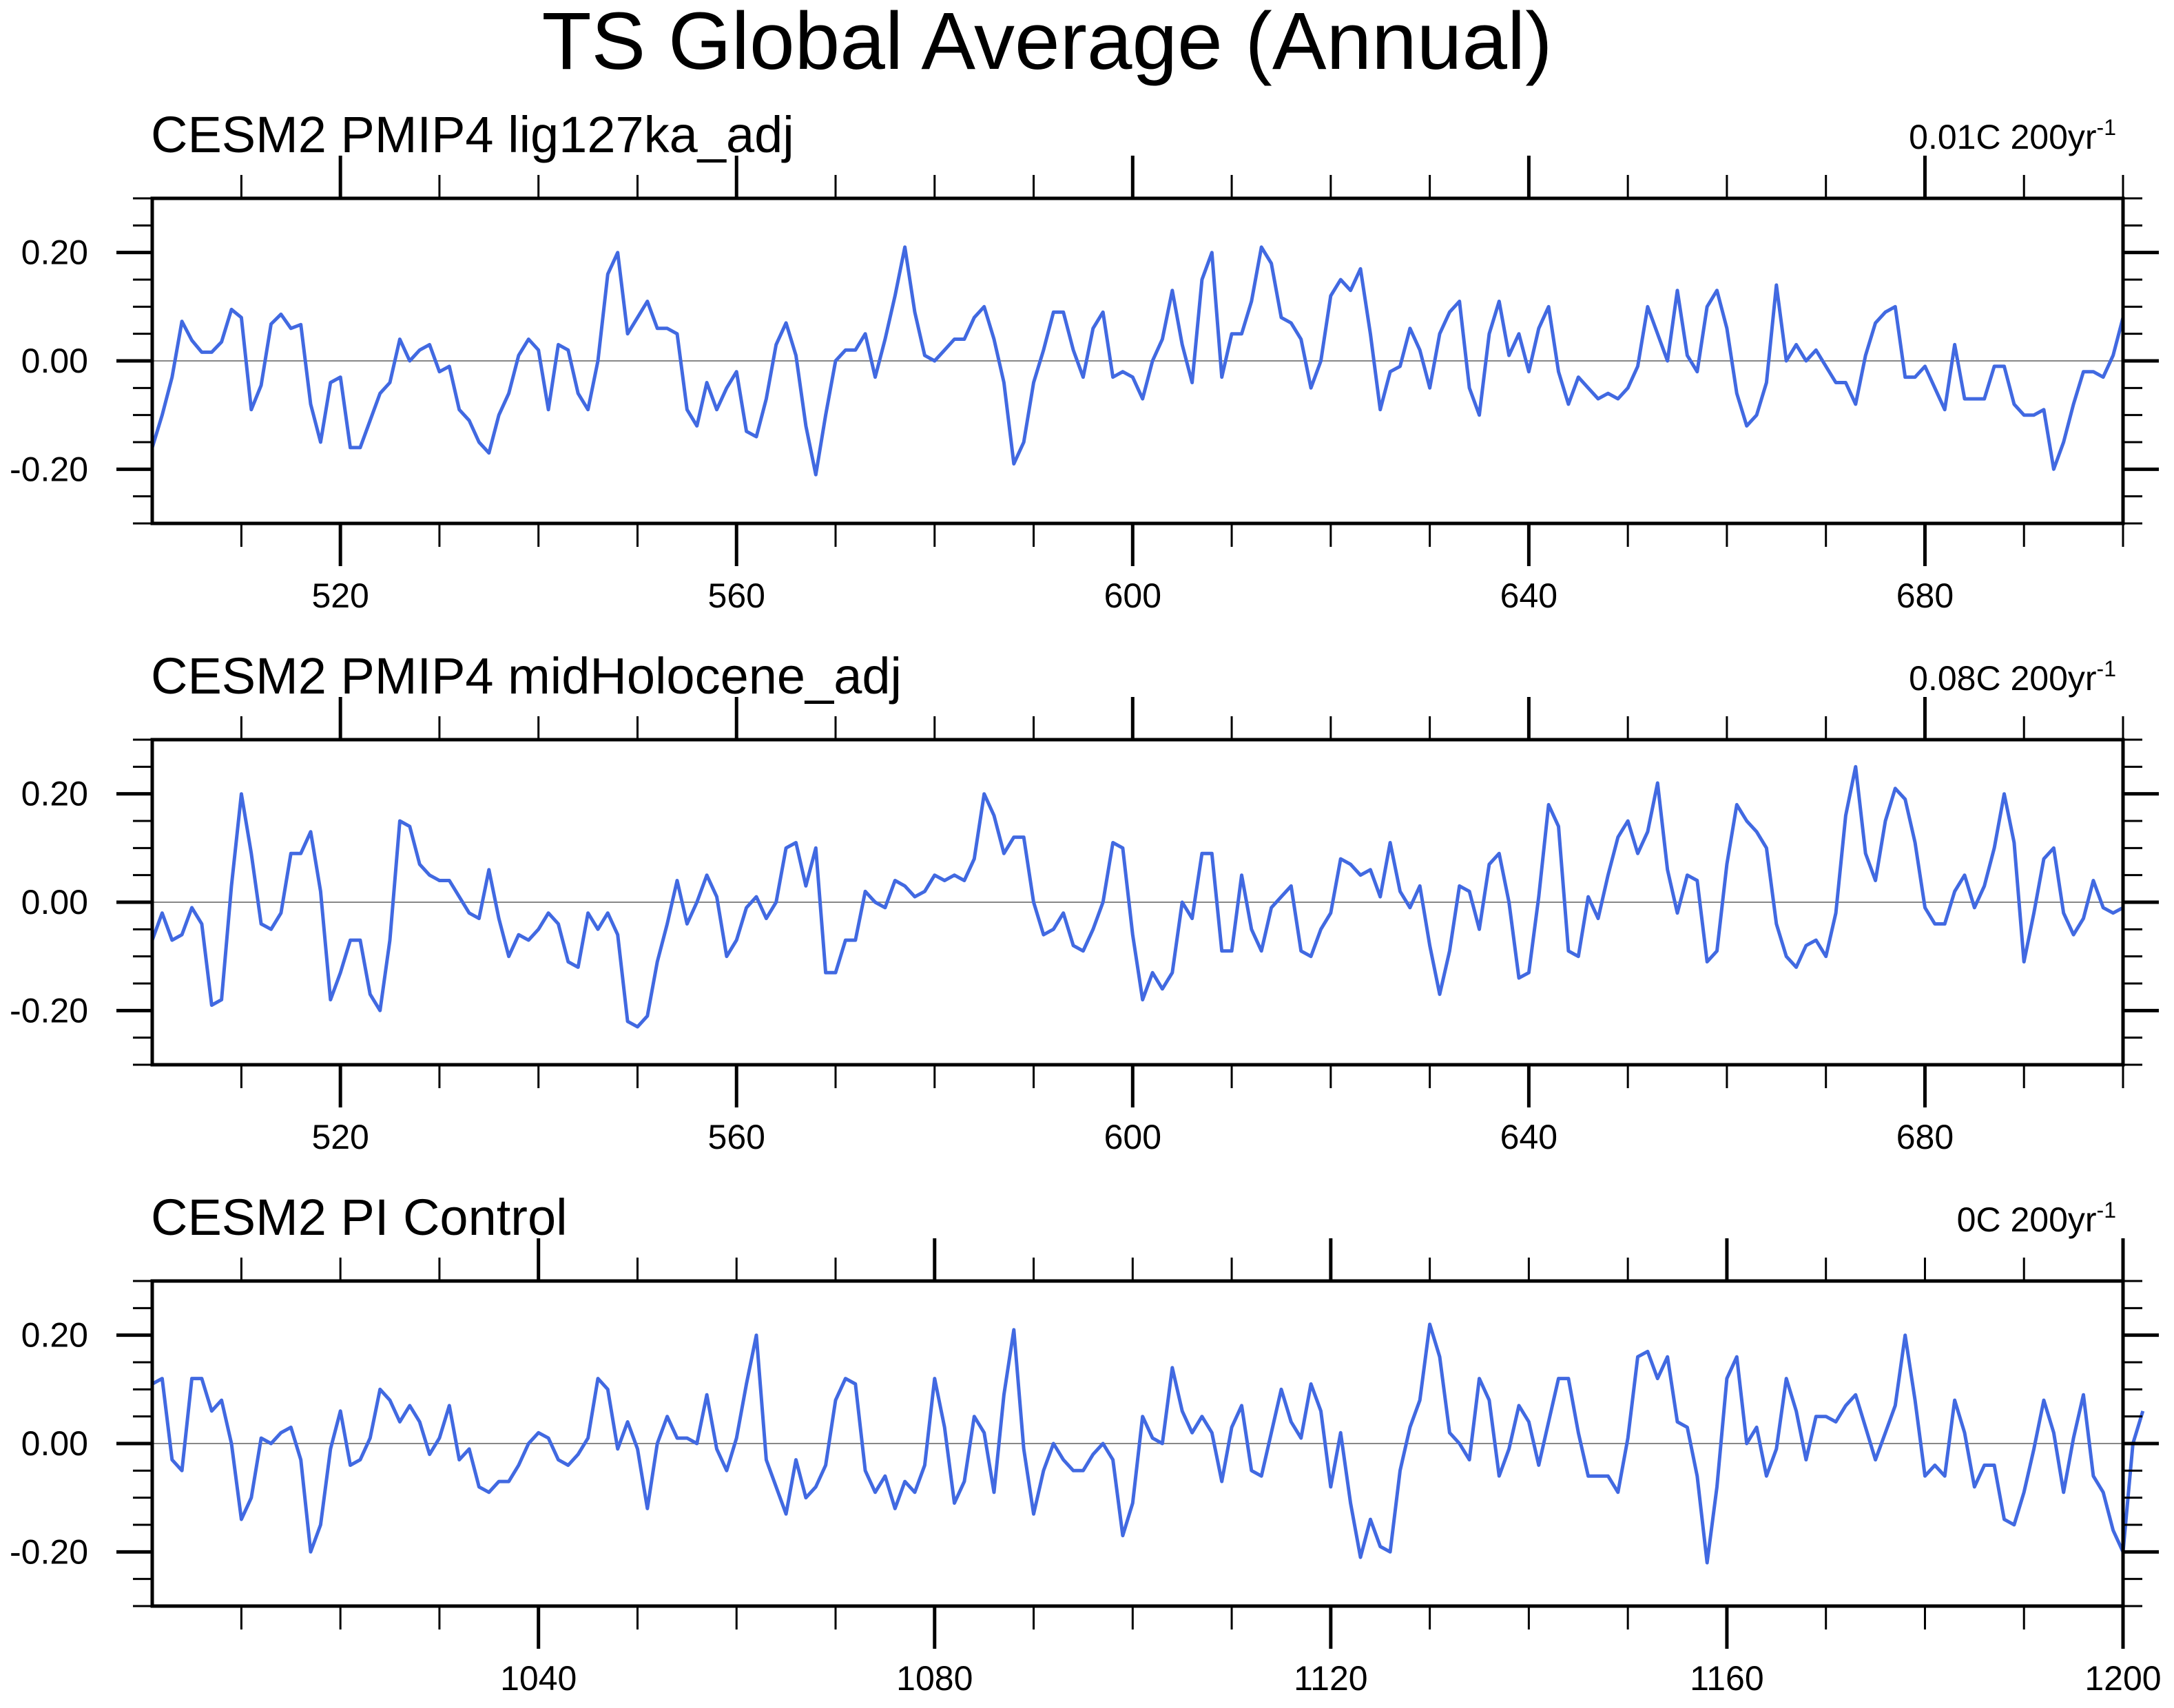 This screenshot has height=1708, width=2174. I want to click on trend-label: 0.08C 200yr-1, so click(2013, 677).